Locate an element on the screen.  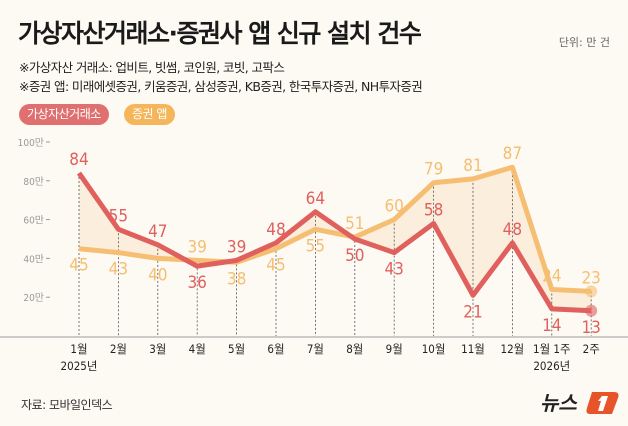
x-tick-label: 9월 is located at coordinates (394, 349).